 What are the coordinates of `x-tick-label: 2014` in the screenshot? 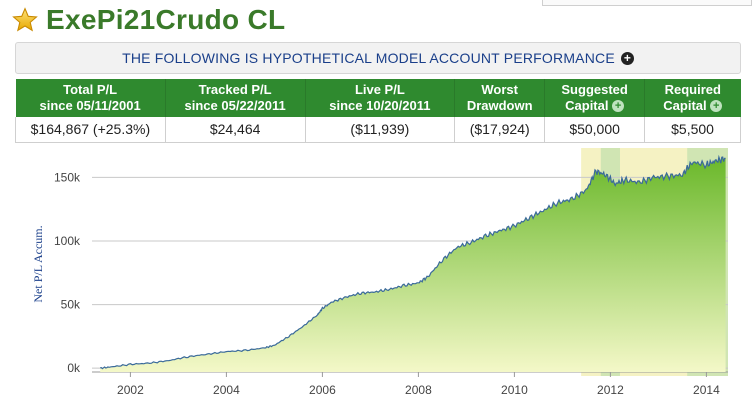 It's located at (706, 390).